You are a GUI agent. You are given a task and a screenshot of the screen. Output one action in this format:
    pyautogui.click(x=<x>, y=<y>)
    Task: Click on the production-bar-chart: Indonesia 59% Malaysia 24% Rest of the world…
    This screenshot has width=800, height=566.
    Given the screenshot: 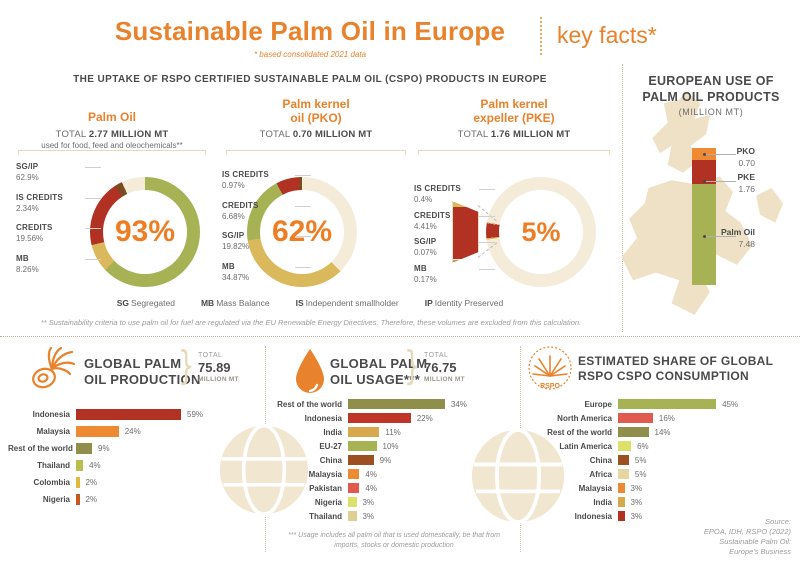 What is the action you would take?
    pyautogui.click(x=134, y=460)
    